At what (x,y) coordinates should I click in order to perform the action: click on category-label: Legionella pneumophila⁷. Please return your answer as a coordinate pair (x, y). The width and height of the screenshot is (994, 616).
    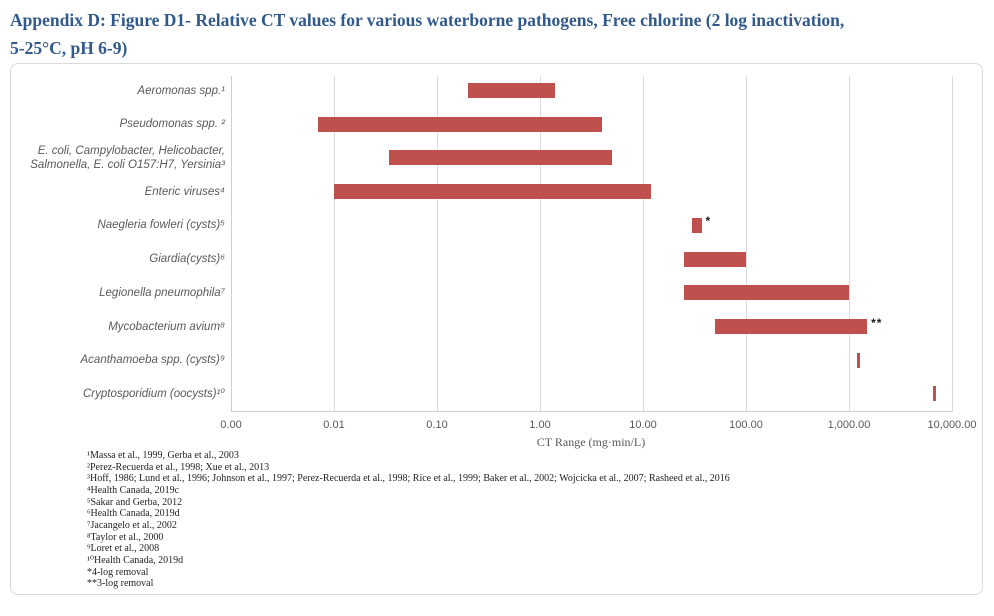
    Looking at the image, I should click on (162, 292).